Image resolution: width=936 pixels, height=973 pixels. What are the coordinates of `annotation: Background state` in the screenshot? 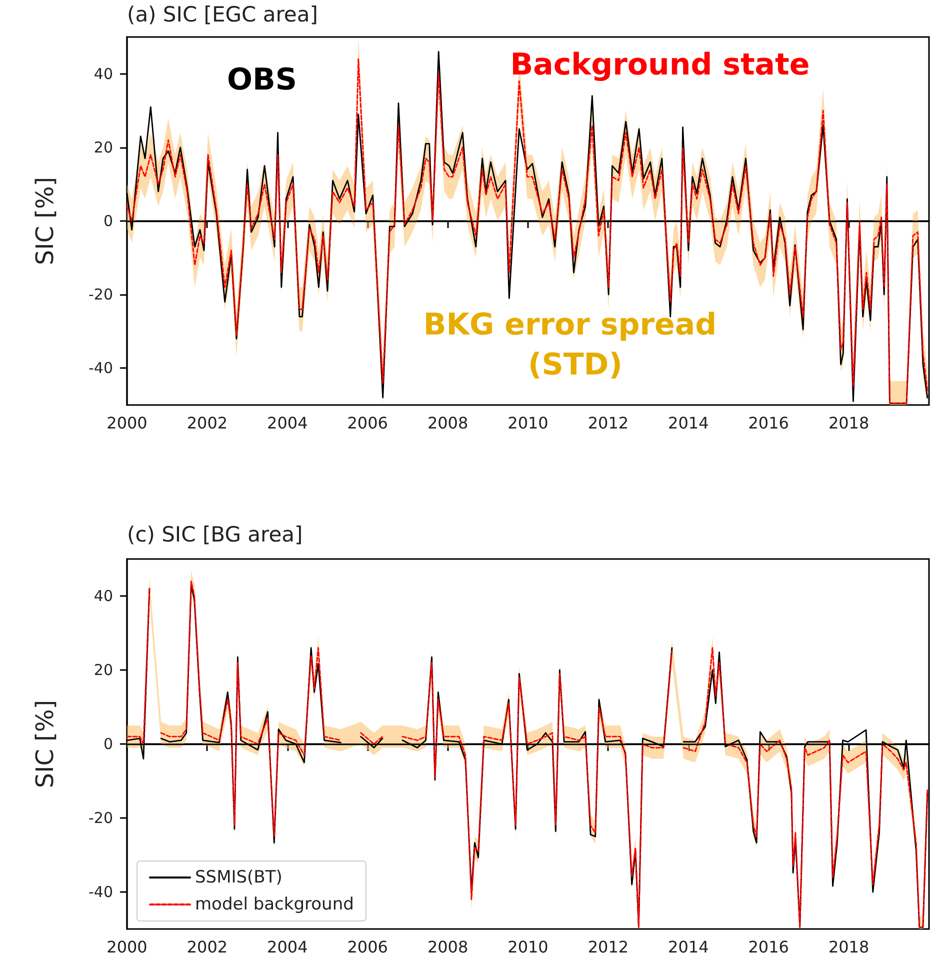 It's located at (660, 65).